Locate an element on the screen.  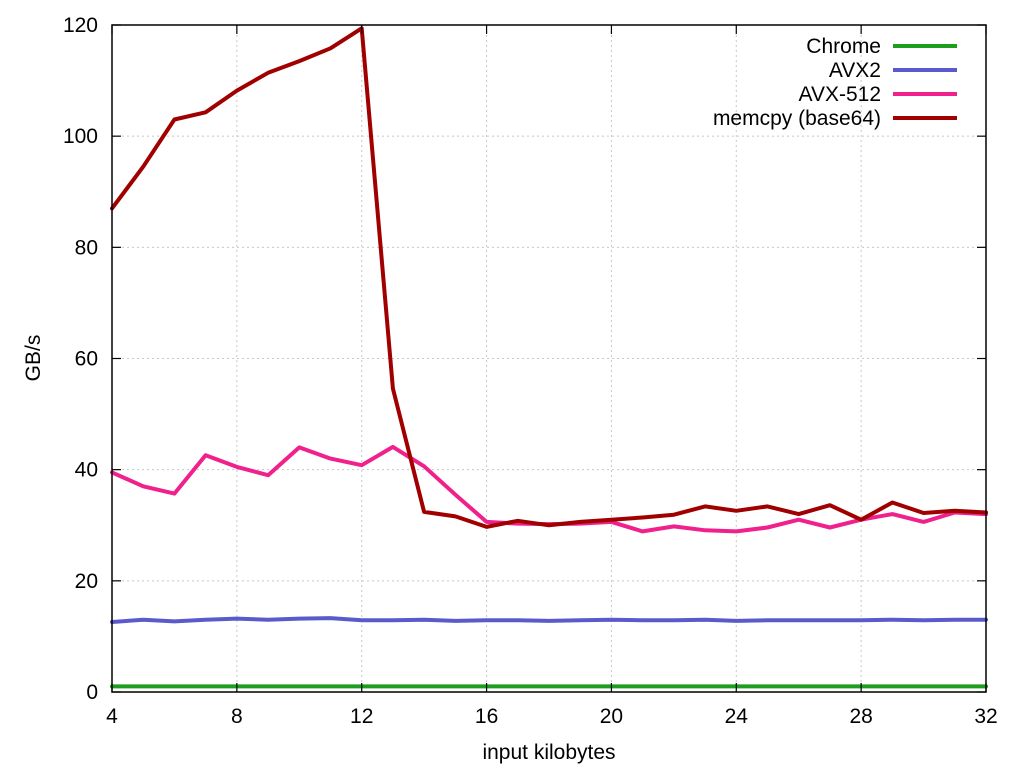
y-tick-label: 40 is located at coordinates (86, 470).